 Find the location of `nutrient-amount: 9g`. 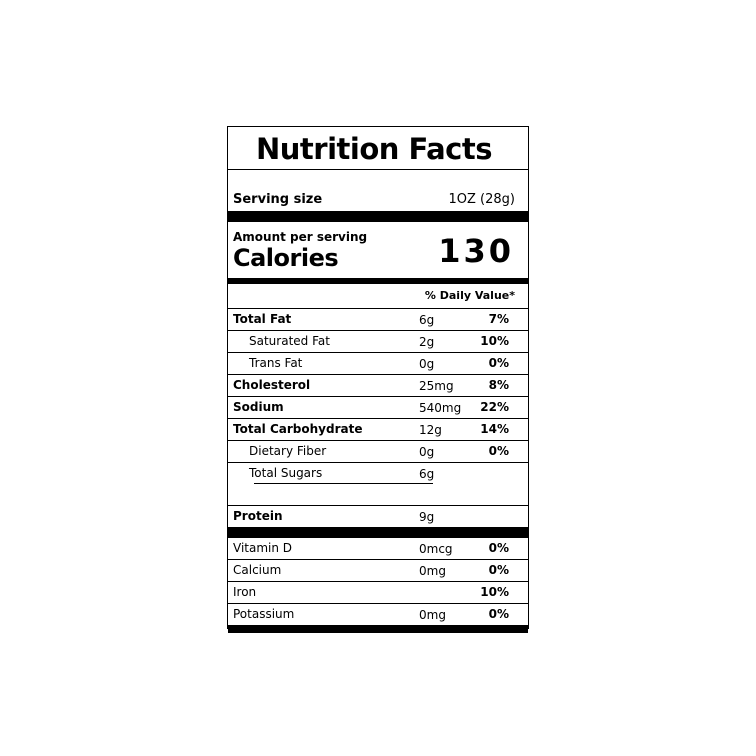

nutrient-amount: 9g is located at coordinates (427, 517).